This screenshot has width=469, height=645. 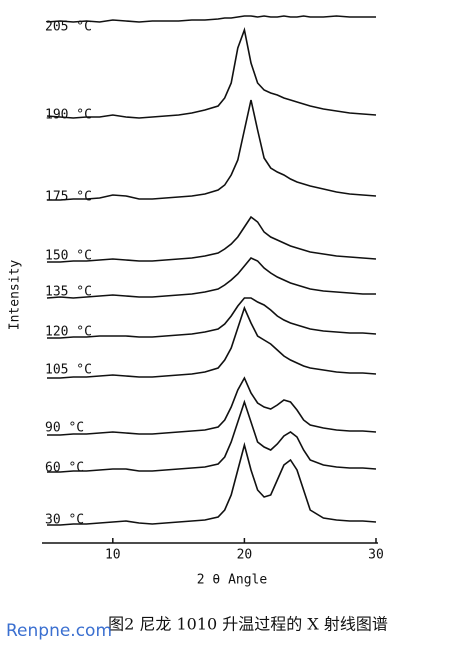 What do you see at coordinates (248, 624) in the screenshot?
I see `caption: 图2 尼龙 1010 升温过程的 X 射线图谱` at bounding box center [248, 624].